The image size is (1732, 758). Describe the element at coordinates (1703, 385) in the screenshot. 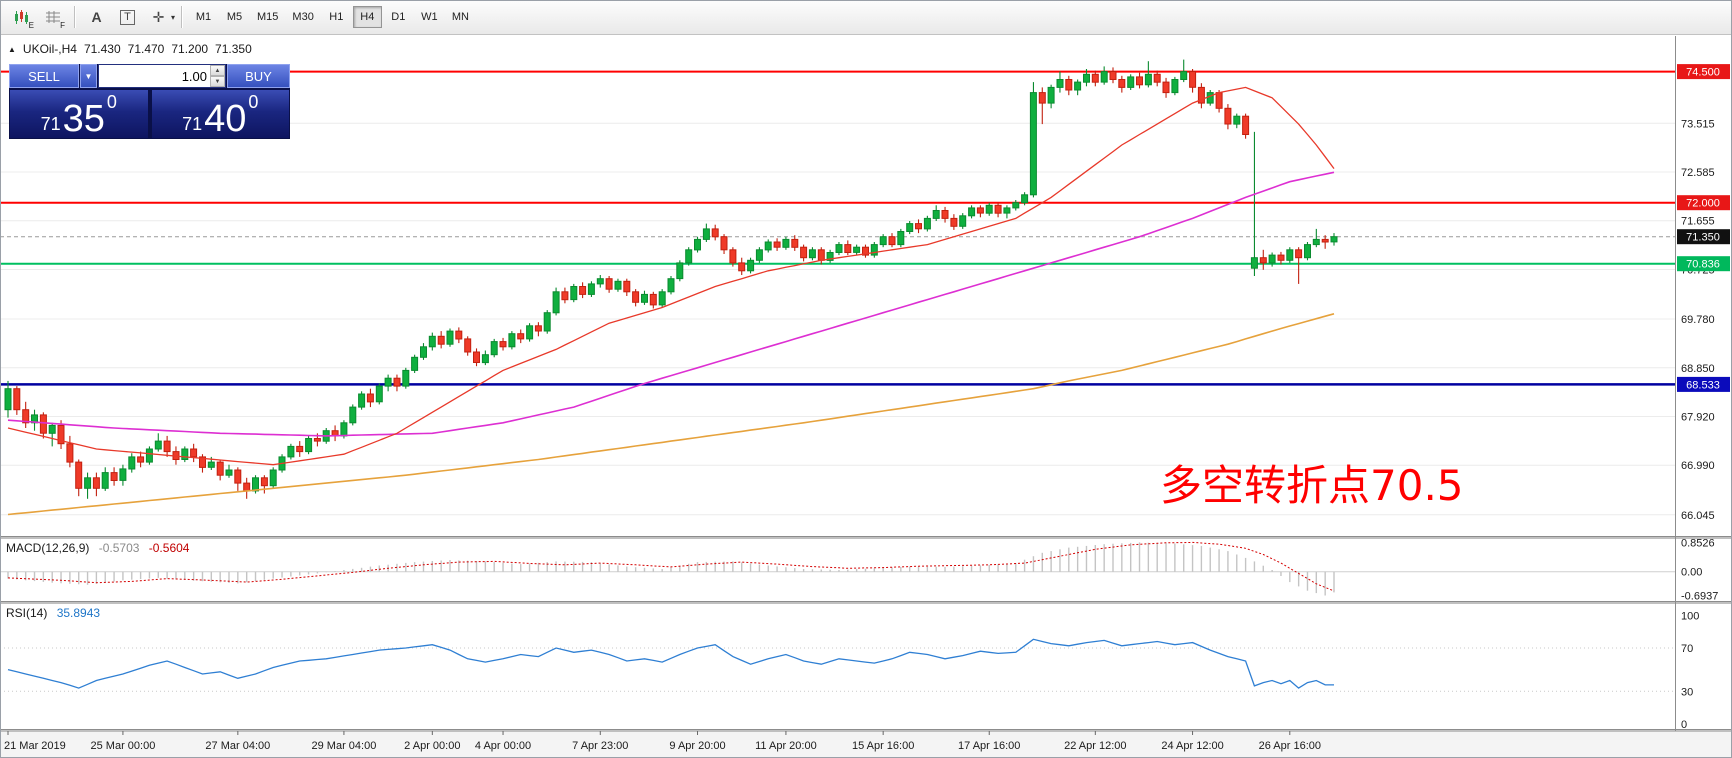

I see `price-badge-label: 68.533` at that location.